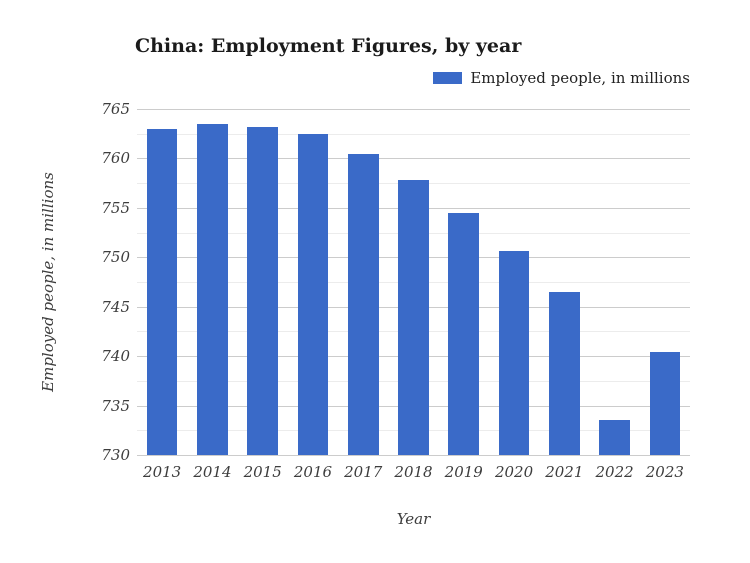  I want to click on x-tick-label-2015: 2015, so click(262, 472).